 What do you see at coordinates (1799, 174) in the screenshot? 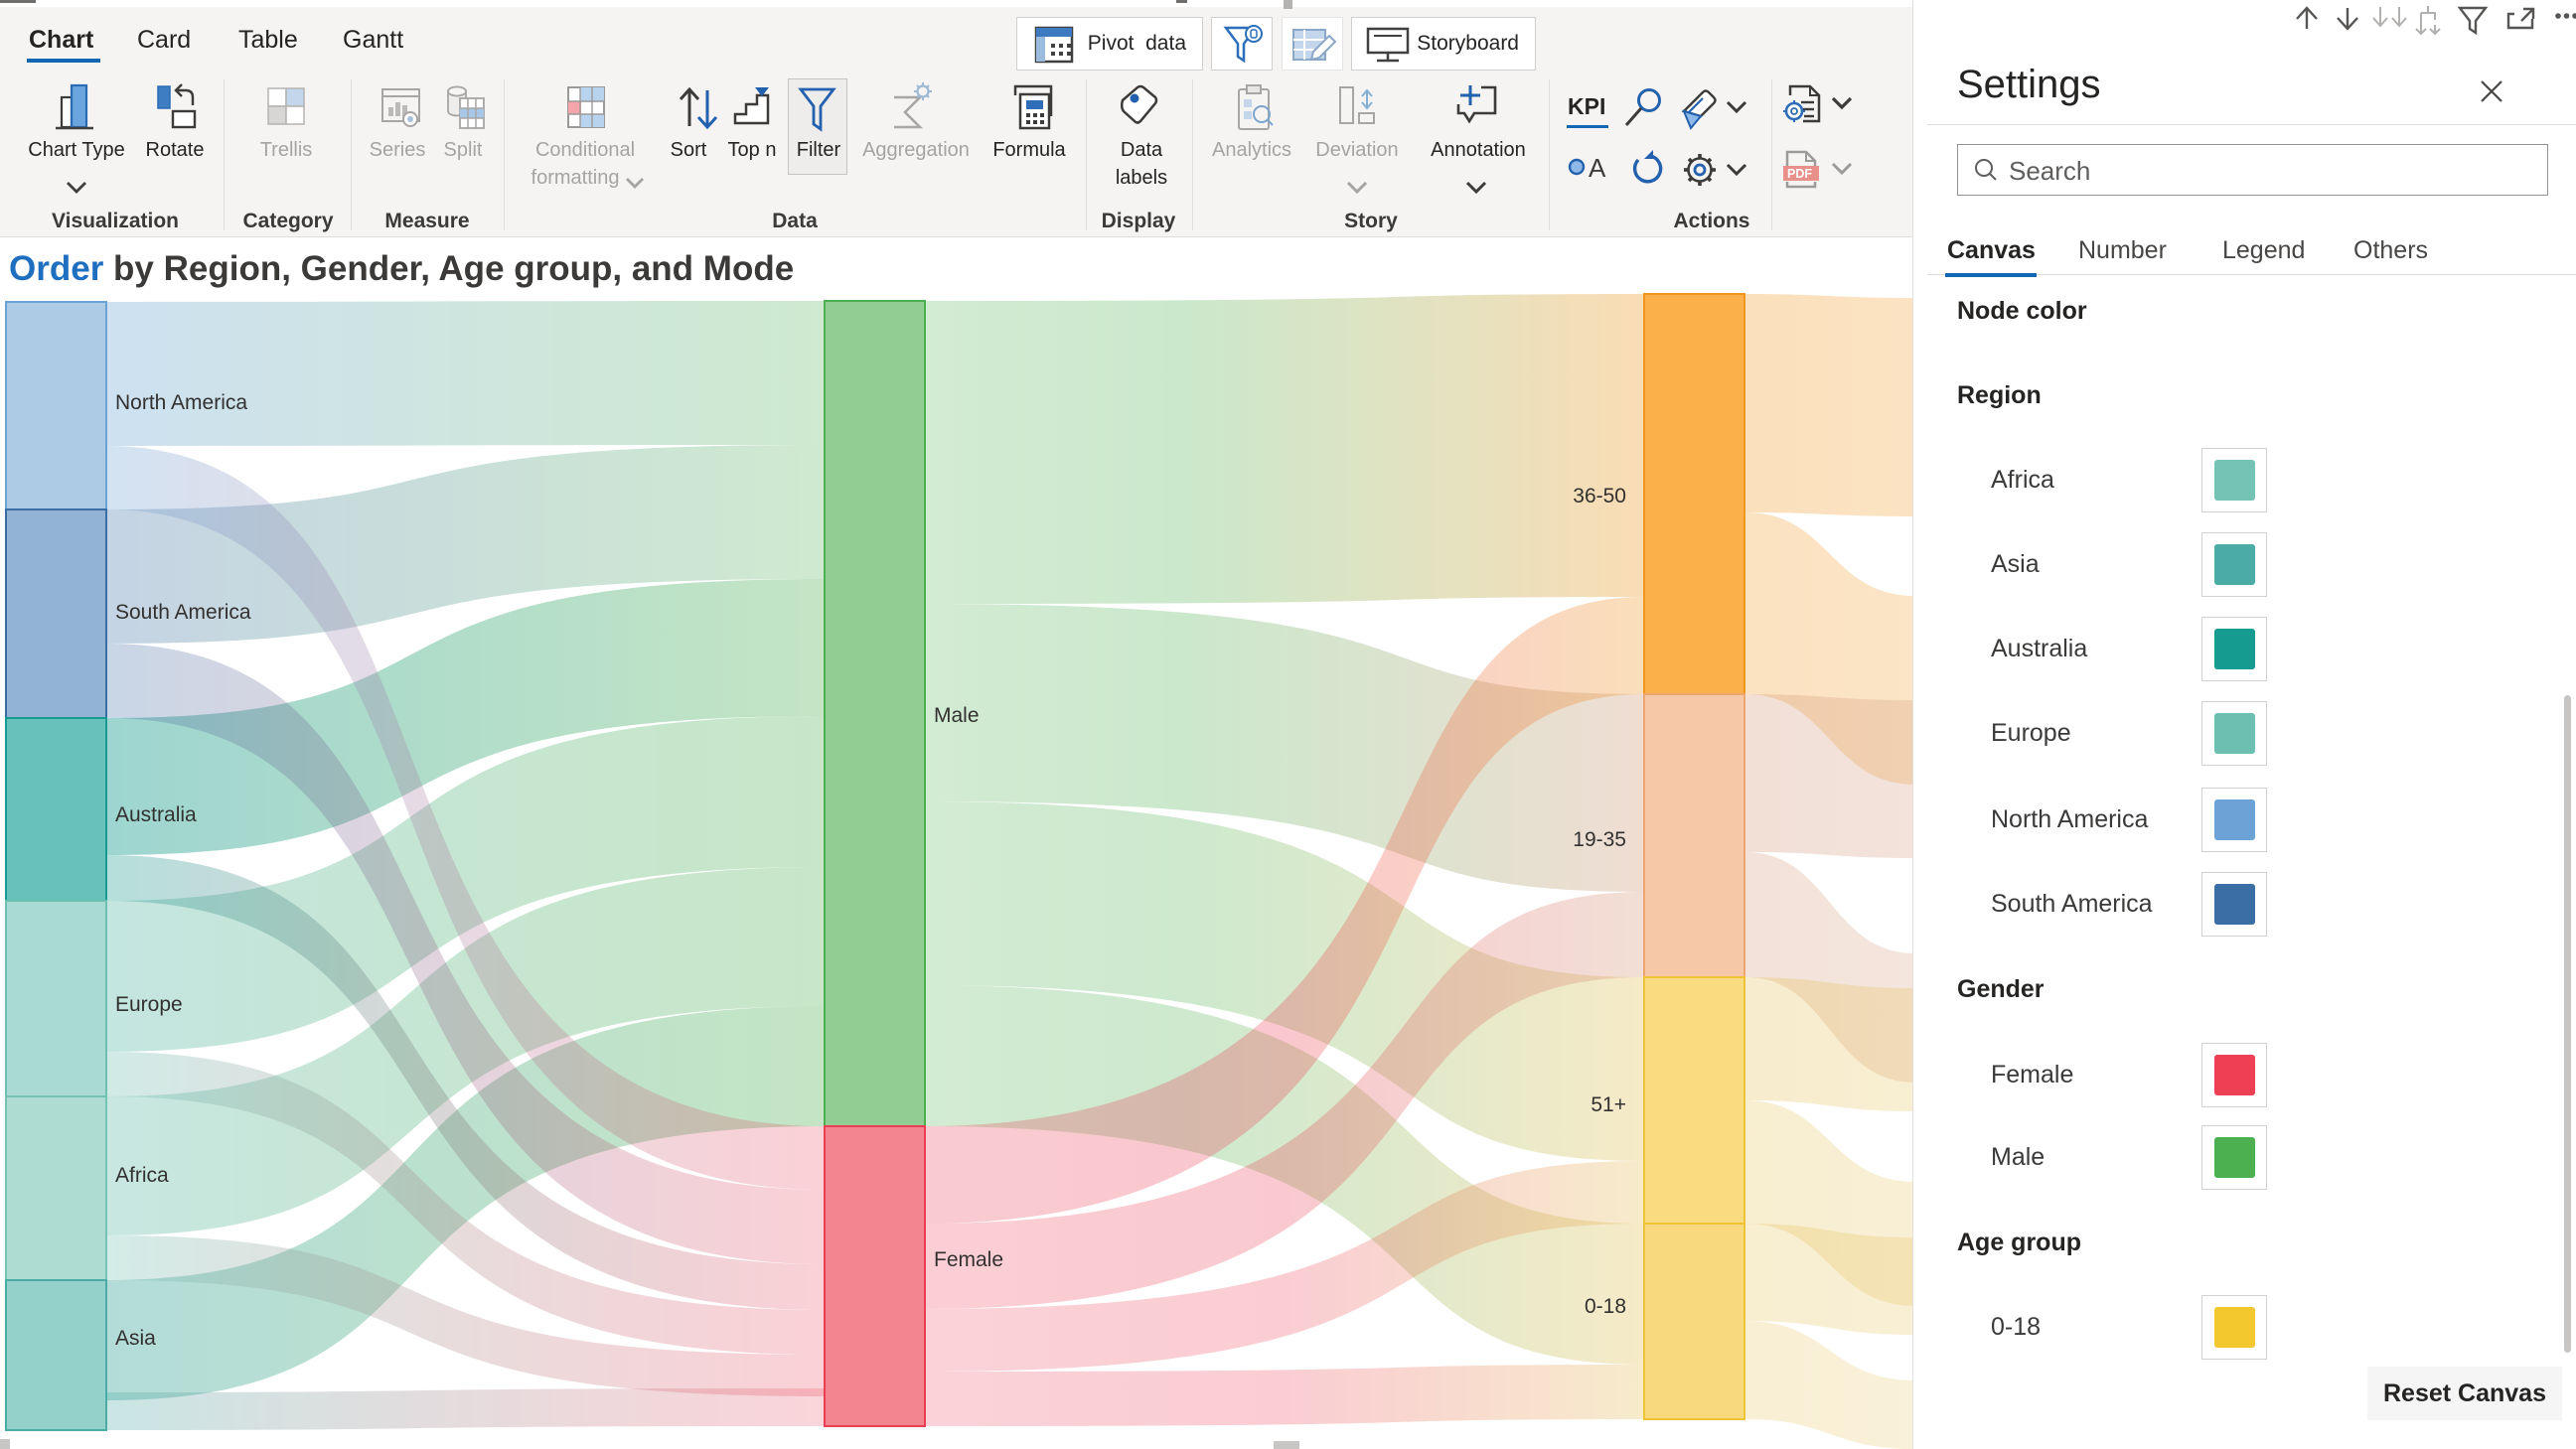
I see `svg-text: PDF` at bounding box center [1799, 174].